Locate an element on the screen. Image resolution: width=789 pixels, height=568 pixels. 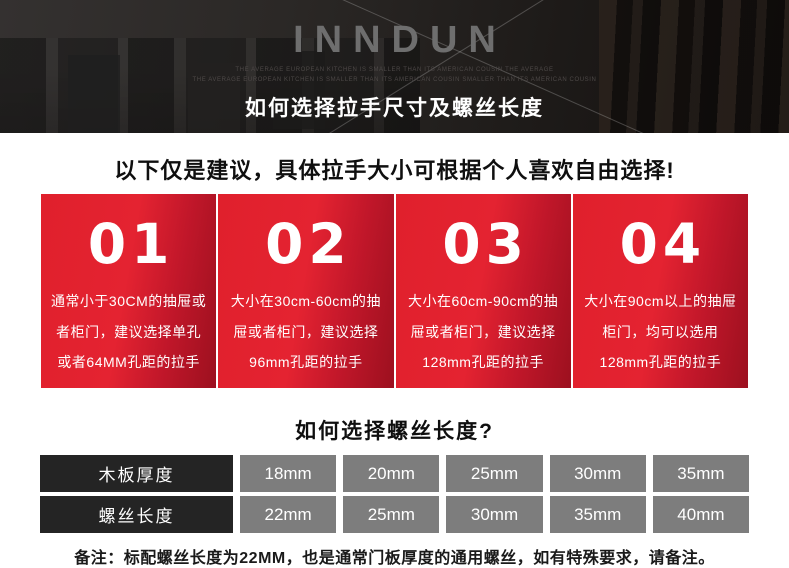
brand-logo: INNDUN is located at coordinates (400, 40).